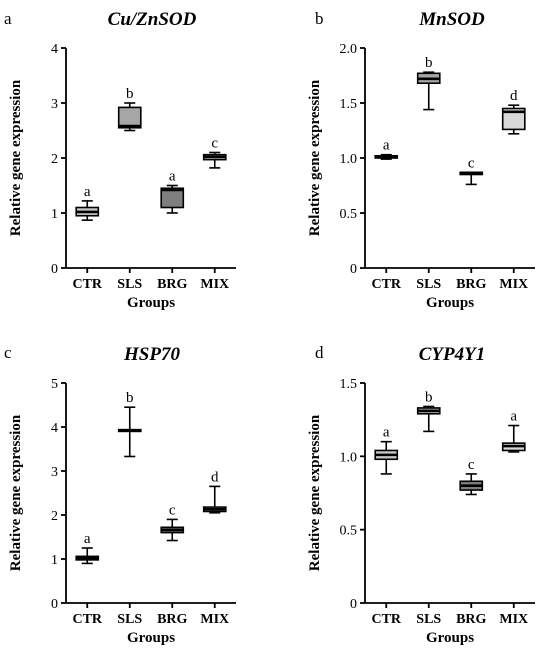  I want to click on chart-title: Cu/ZnSOD, so click(152, 19).